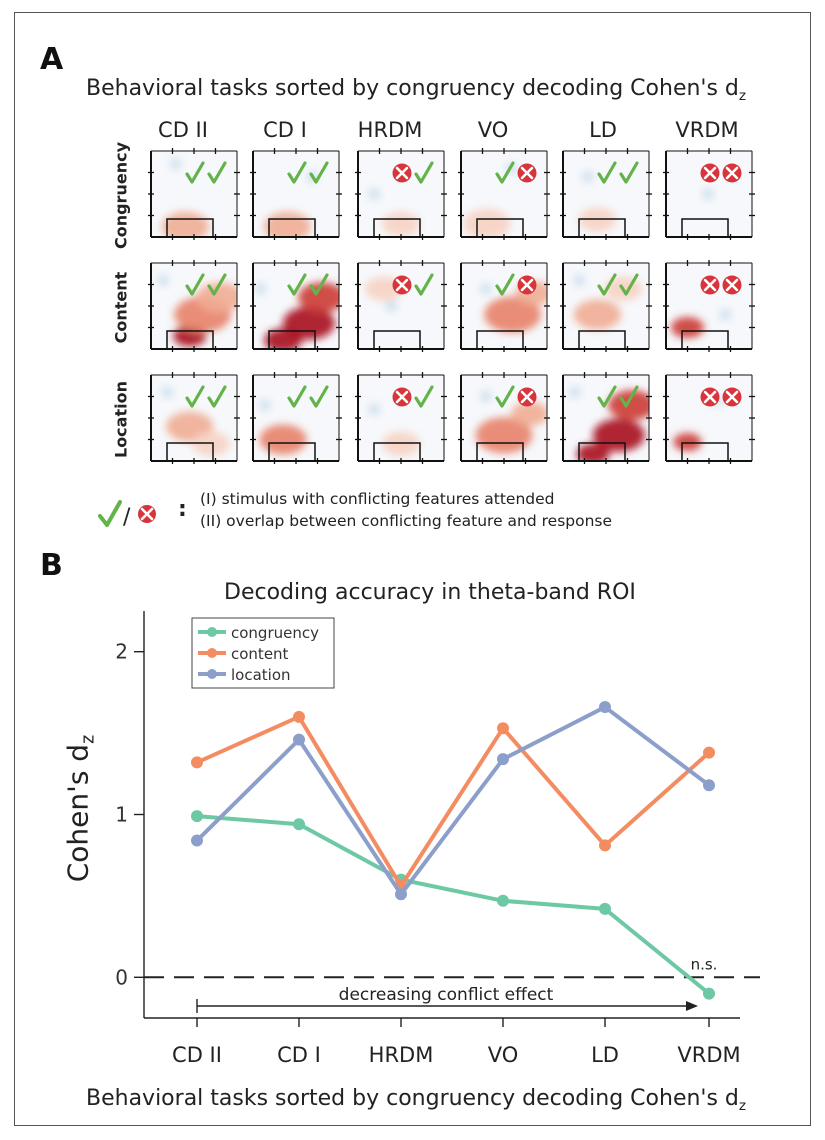  Describe the element at coordinates (121, 815) in the screenshot. I see `y-tick-label: 1` at that location.